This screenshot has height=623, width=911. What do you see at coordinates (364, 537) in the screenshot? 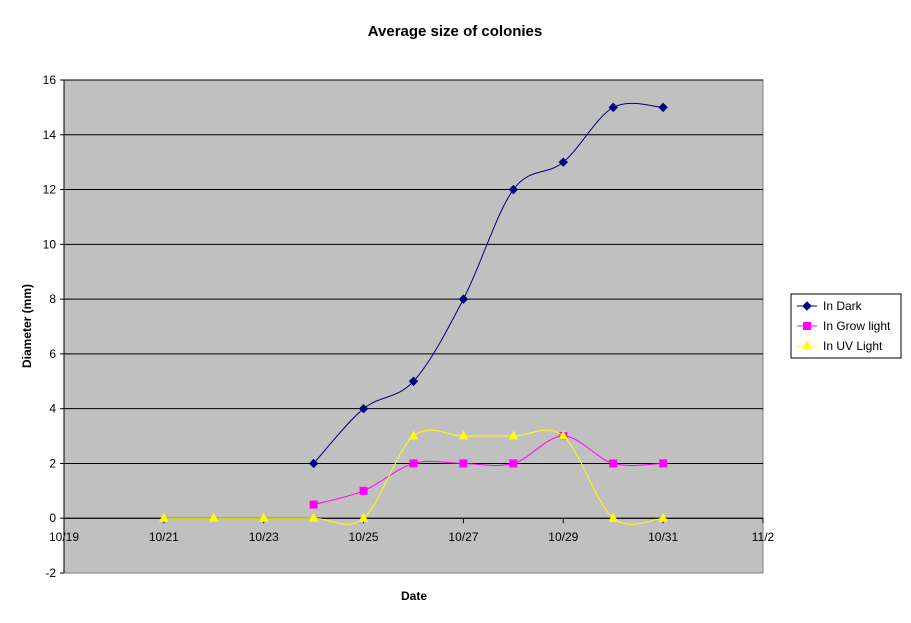
I see `x-tick-label: 10/25` at bounding box center [364, 537].